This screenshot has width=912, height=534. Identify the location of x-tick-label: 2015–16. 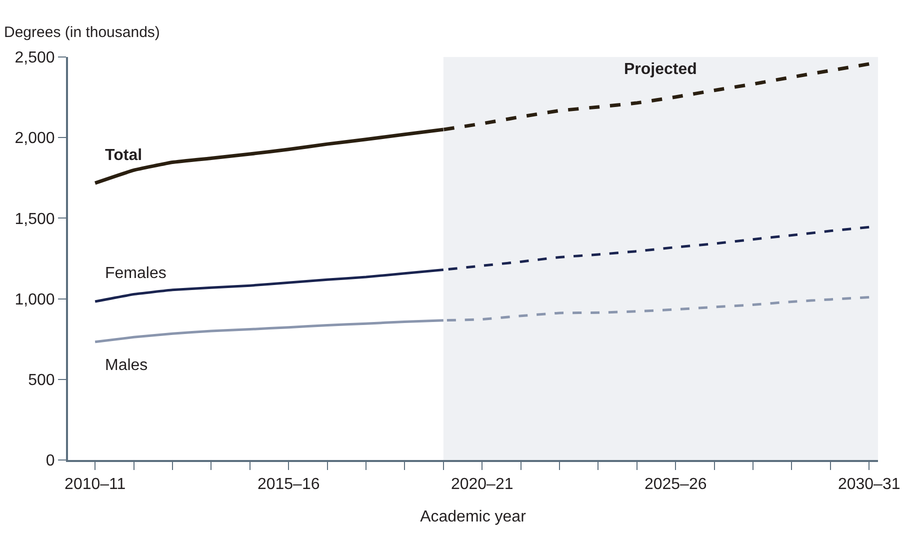
(288, 485).